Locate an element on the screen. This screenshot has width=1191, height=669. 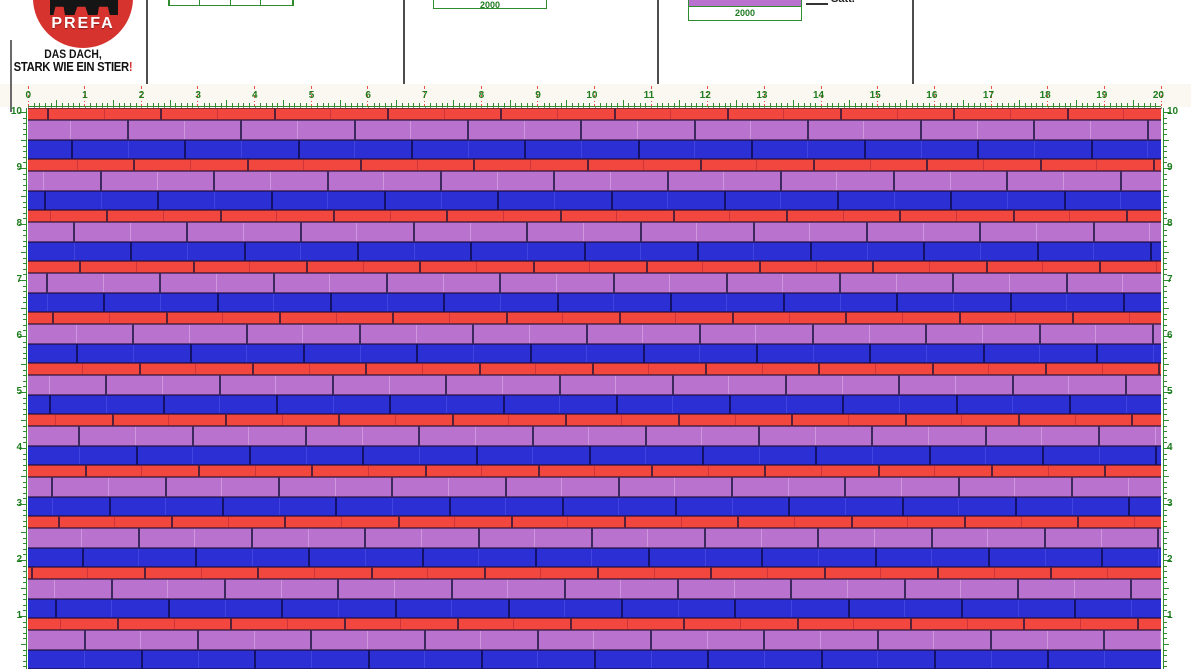
ruler-top-number: 6 is located at coordinates (368, 95).